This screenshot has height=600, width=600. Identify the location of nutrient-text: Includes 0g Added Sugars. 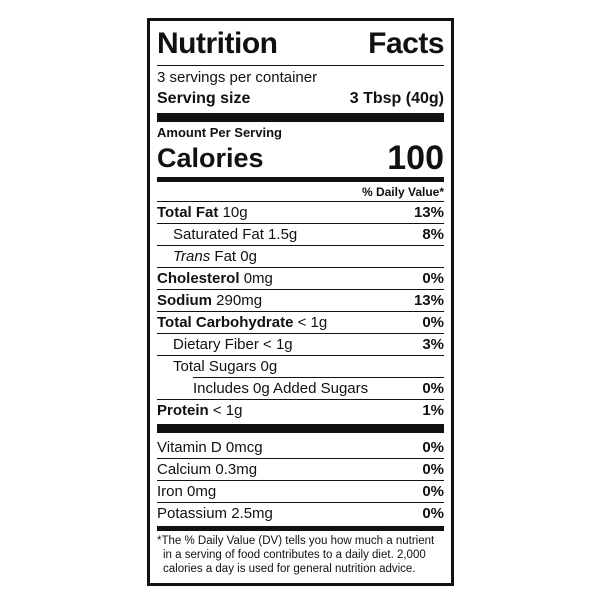
(281, 388).